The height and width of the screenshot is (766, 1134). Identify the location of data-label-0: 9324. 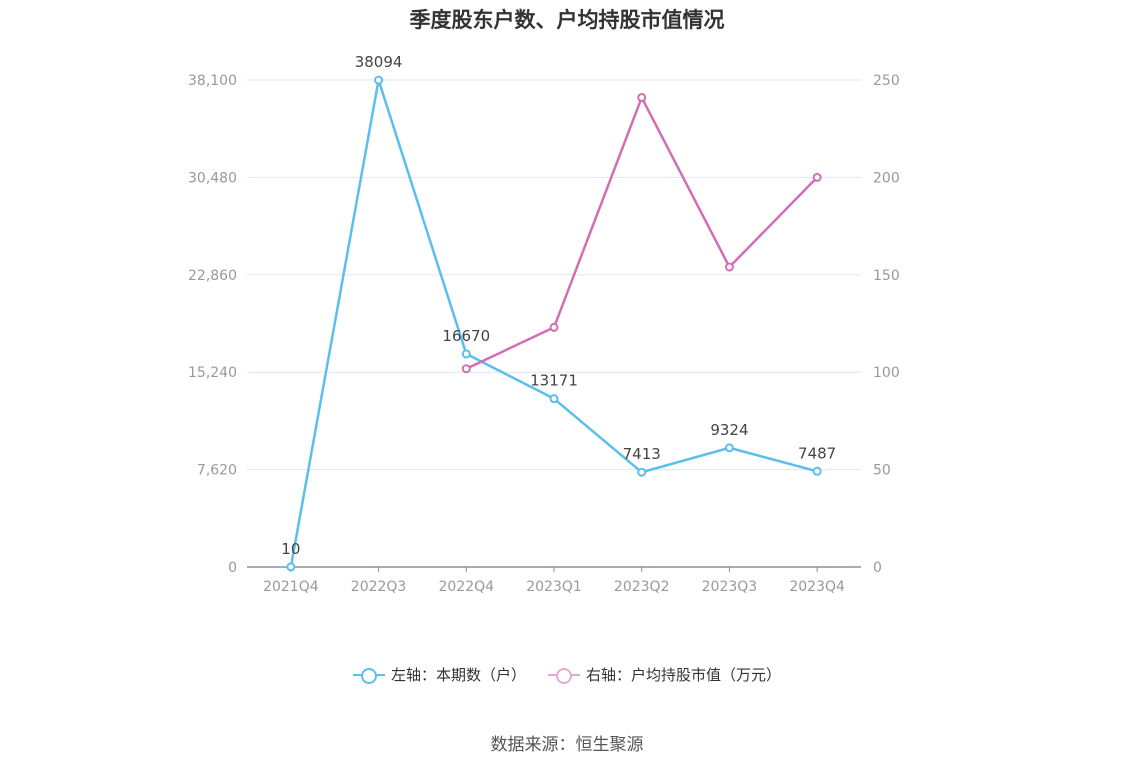
(729, 430).